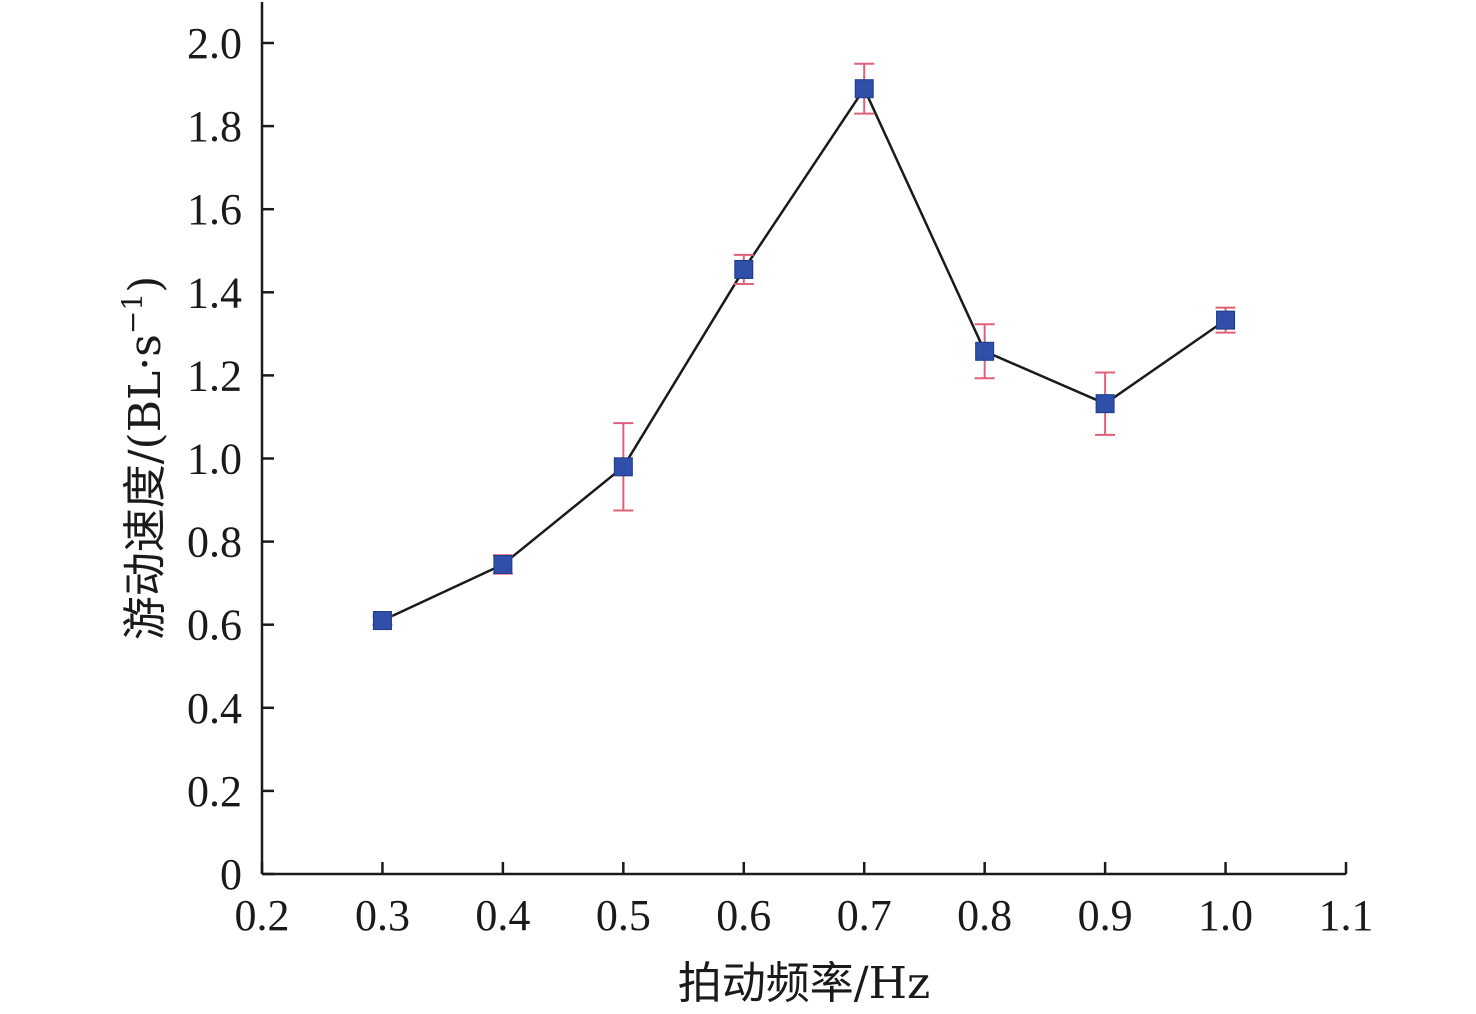 This screenshot has height=1014, width=1476. I want to click on x-tick-label: 0.5, so click(623, 915).